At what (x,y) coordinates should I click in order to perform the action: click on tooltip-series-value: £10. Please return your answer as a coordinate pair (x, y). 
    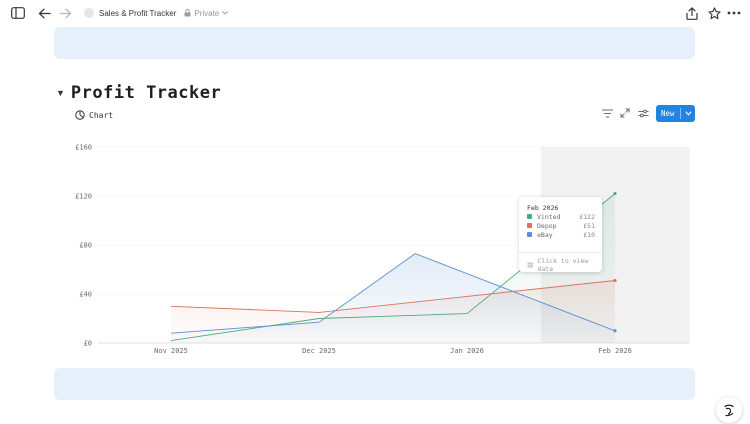
    Looking at the image, I should click on (589, 234).